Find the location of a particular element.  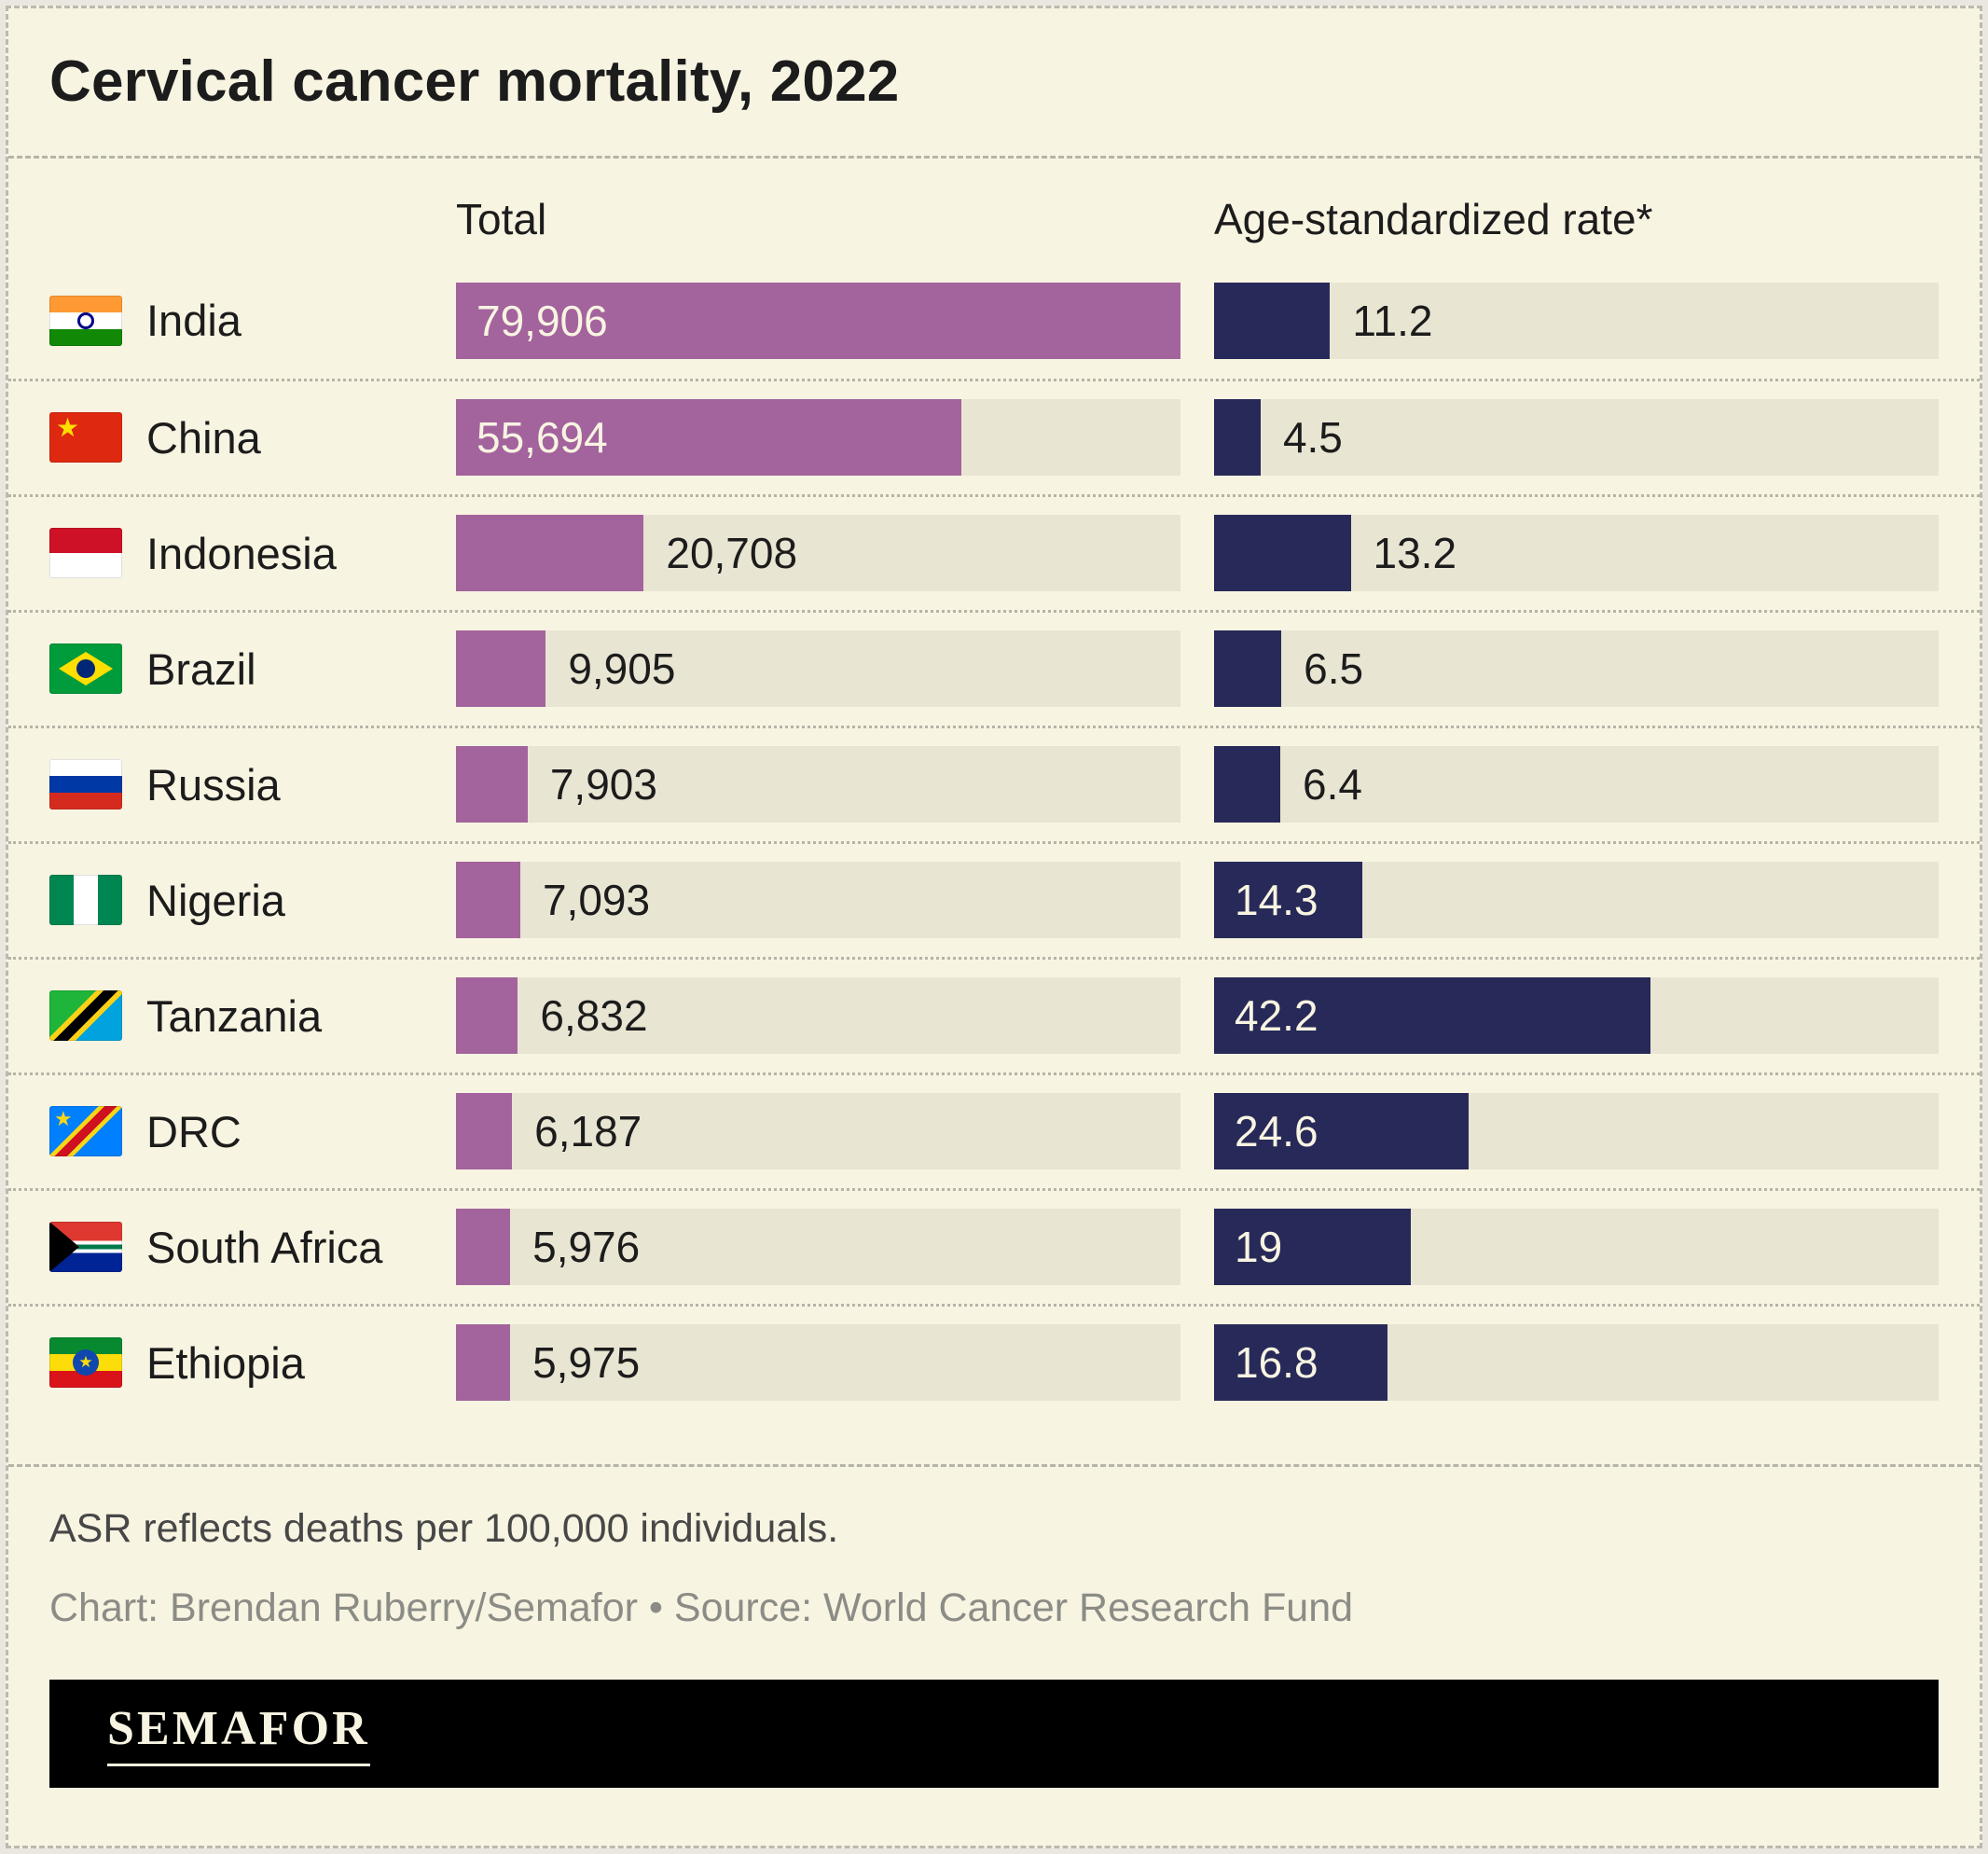

table-row: China 55,694 4.5 is located at coordinates (994, 436).